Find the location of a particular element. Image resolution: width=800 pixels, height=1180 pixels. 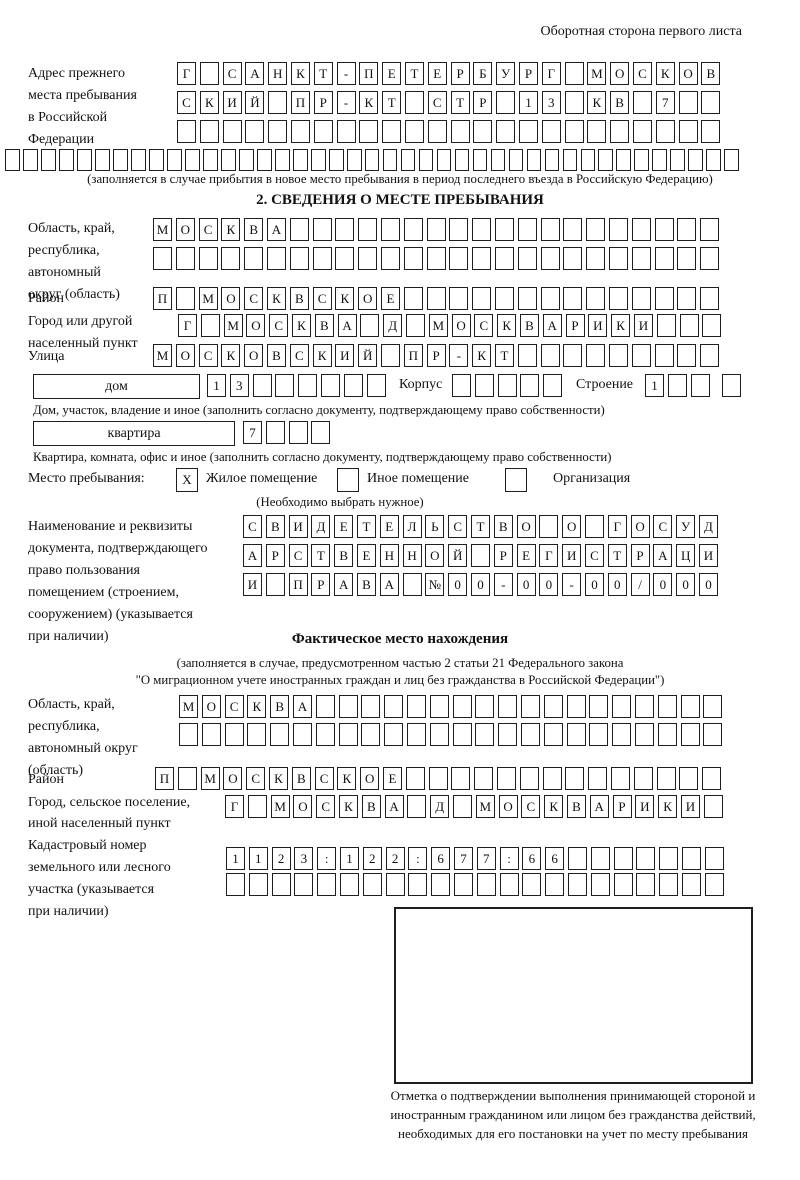

char-cell: Л is located at coordinates (412, 526).